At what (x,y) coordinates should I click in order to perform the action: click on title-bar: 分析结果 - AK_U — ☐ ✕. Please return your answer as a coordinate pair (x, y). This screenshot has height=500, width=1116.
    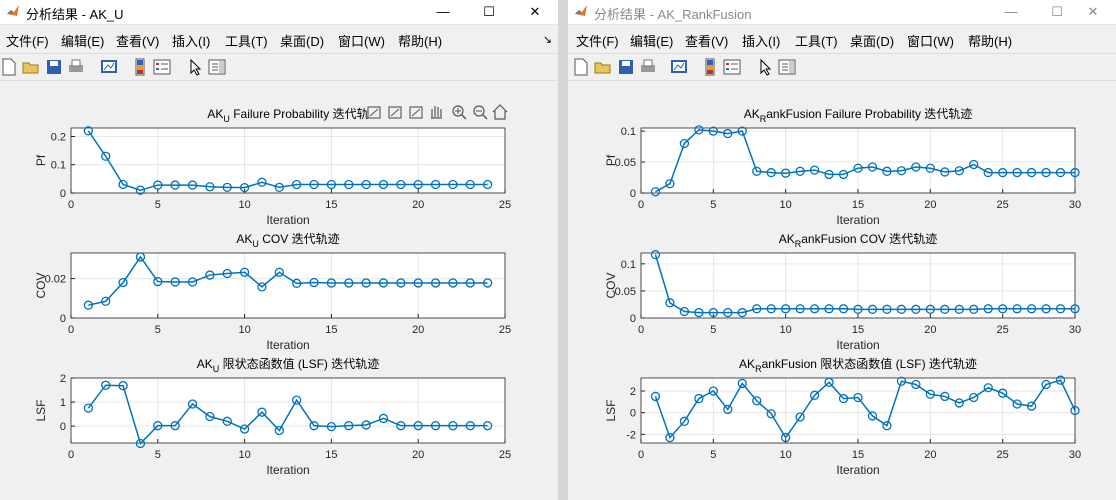
    Looking at the image, I should click on (279, 12).